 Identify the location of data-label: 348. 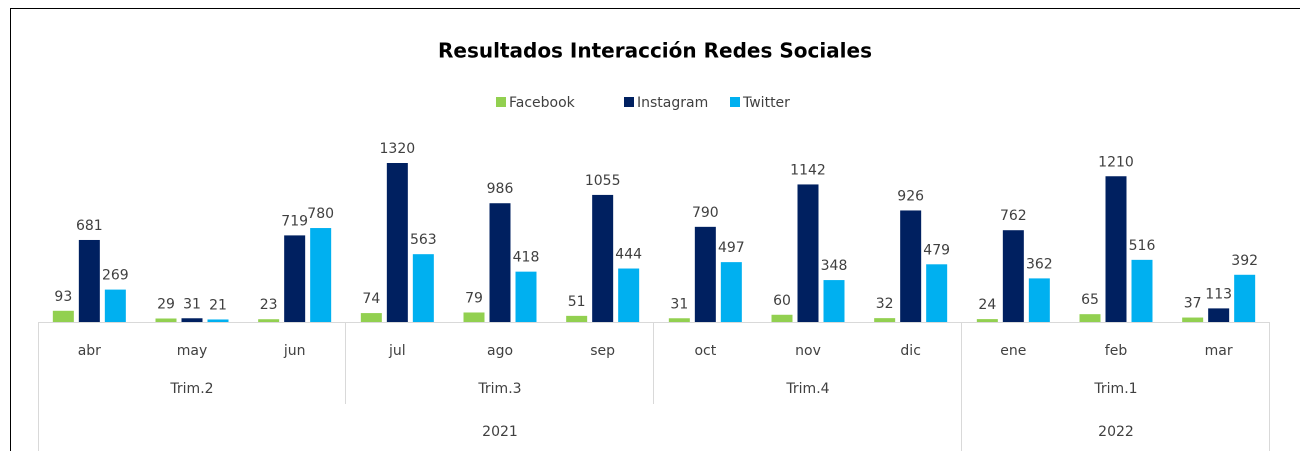
(834, 266).